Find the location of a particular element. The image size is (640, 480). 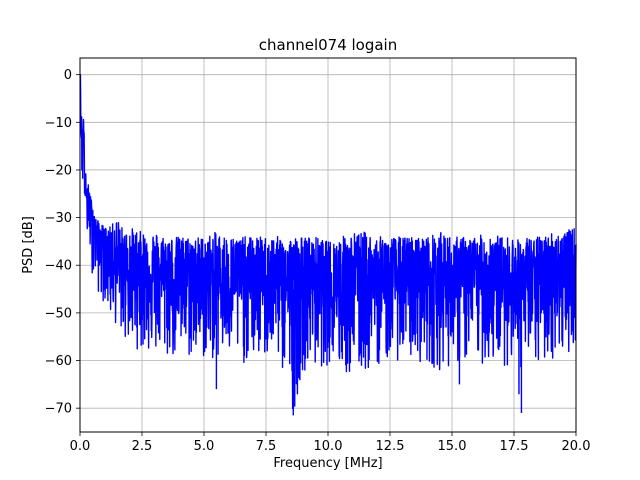

y-tick-label: −20 is located at coordinates (58, 170).